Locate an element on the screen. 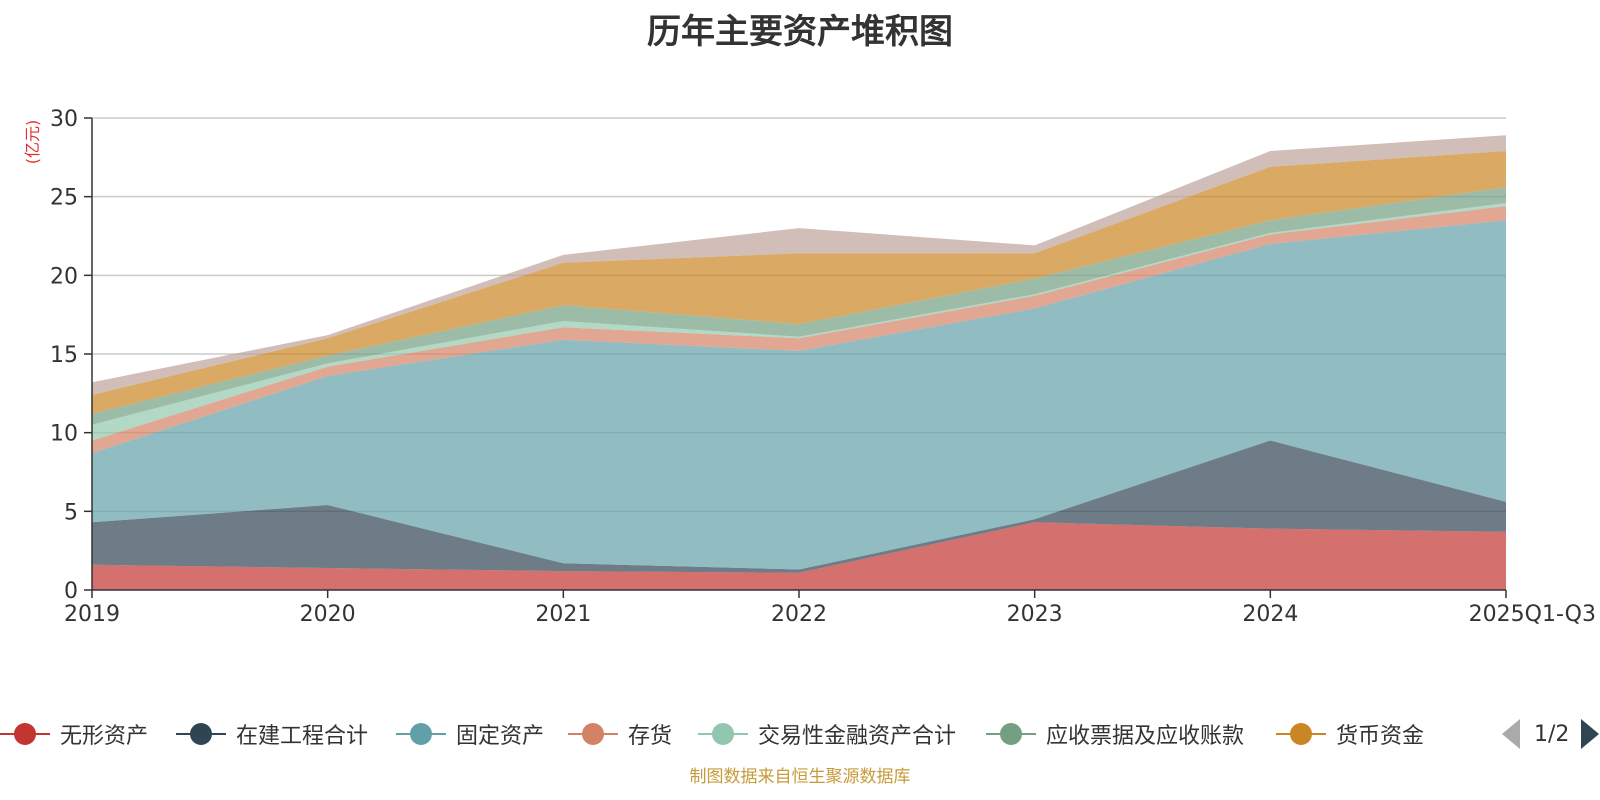 The image size is (1600, 800). x-tick-label: 2022 is located at coordinates (799, 614).